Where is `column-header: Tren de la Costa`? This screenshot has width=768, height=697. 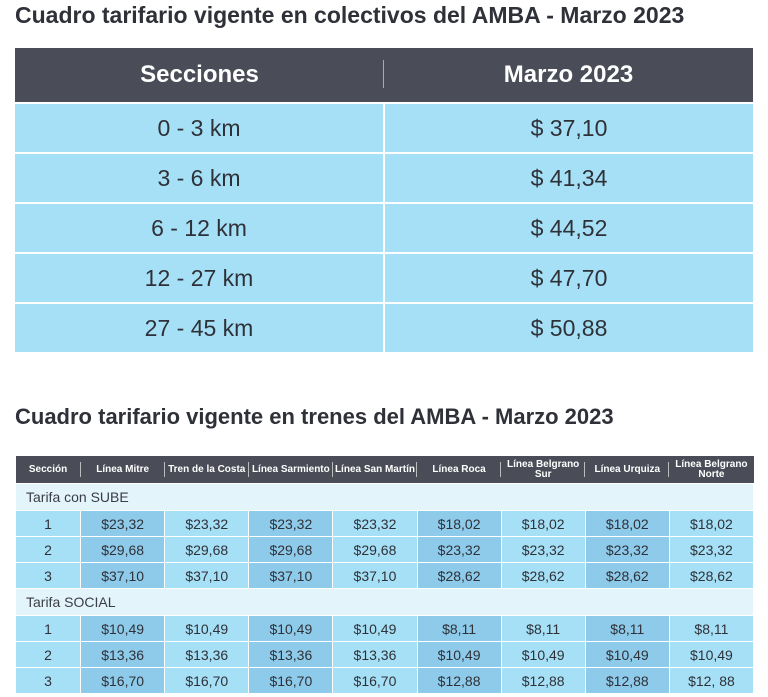 column-header: Tren de la Costa is located at coordinates (206, 470).